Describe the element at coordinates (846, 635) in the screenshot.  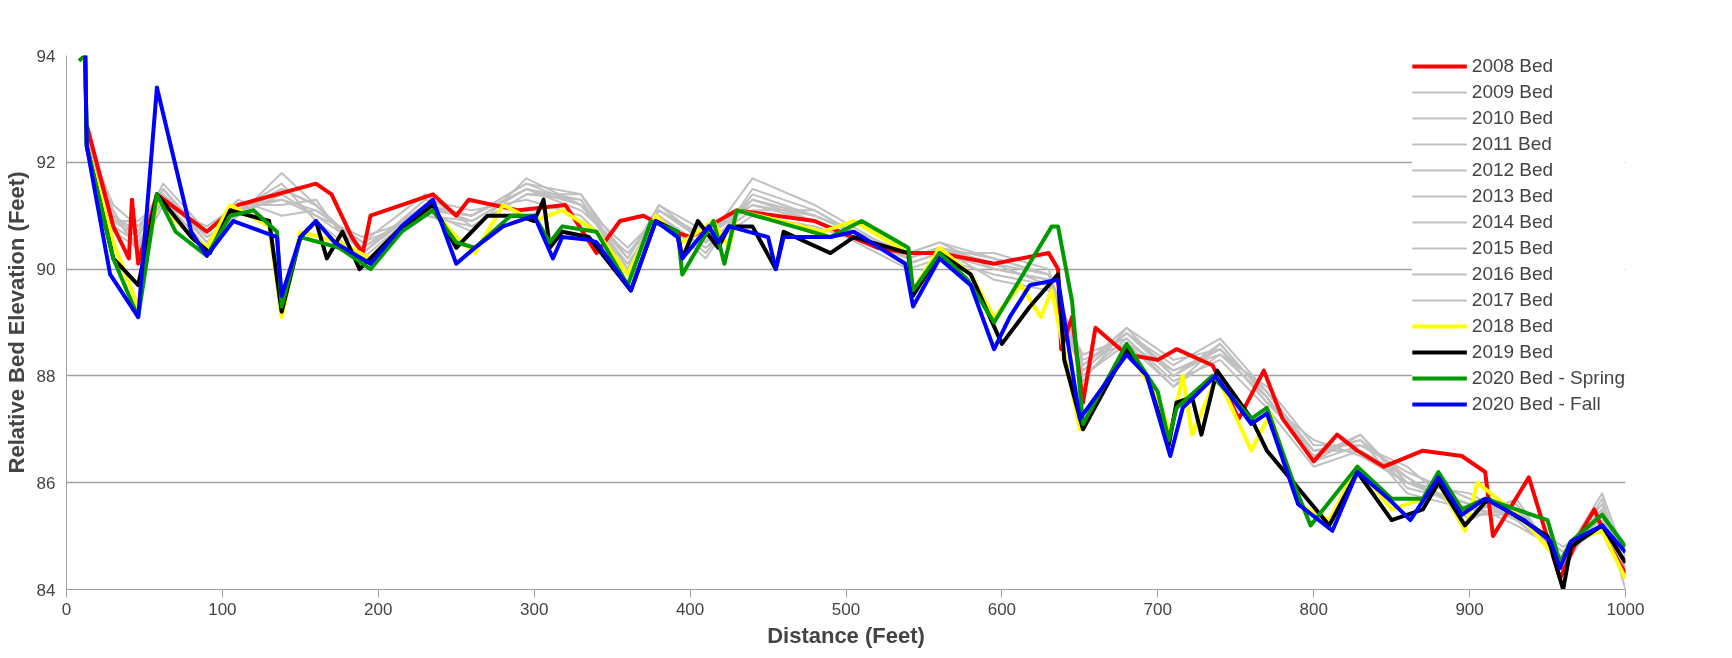
I see `x-axis-title: Distance (Feet)` at that location.